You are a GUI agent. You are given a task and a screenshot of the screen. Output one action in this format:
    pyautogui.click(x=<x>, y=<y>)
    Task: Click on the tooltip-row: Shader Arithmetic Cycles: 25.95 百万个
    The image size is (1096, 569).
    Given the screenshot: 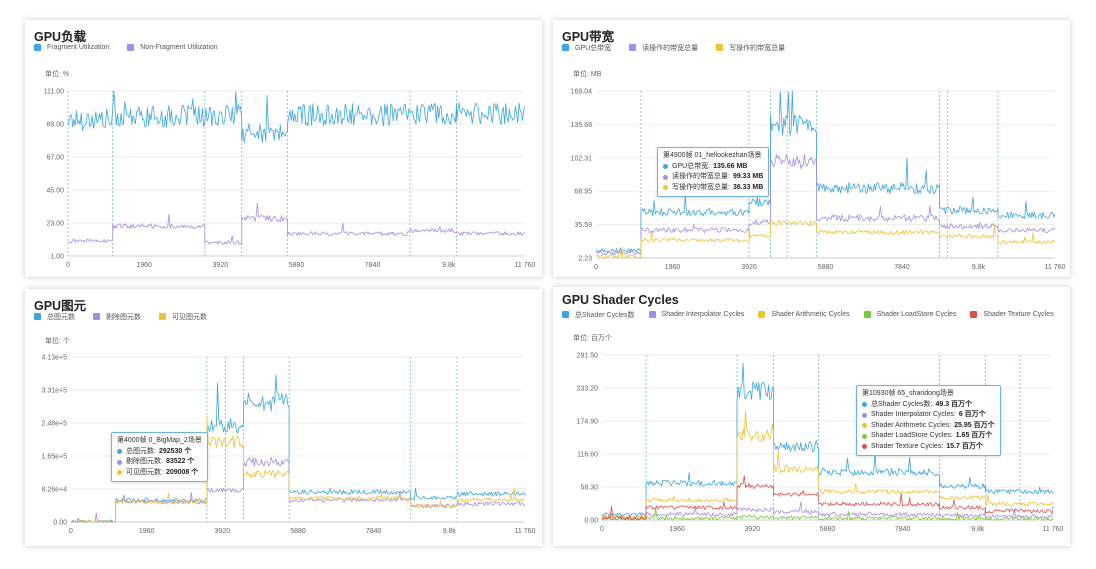 What is the action you would take?
    pyautogui.click(x=928, y=426)
    